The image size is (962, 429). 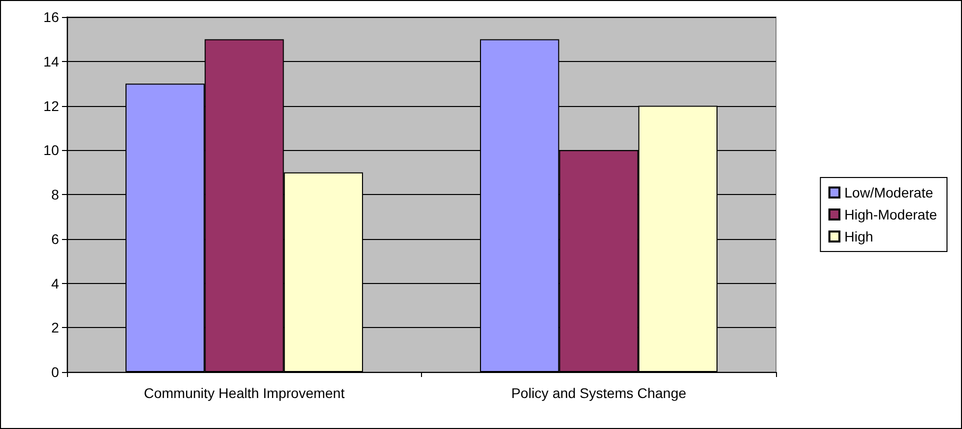 I want to click on y-tick-label: 4, so click(x=55, y=283).